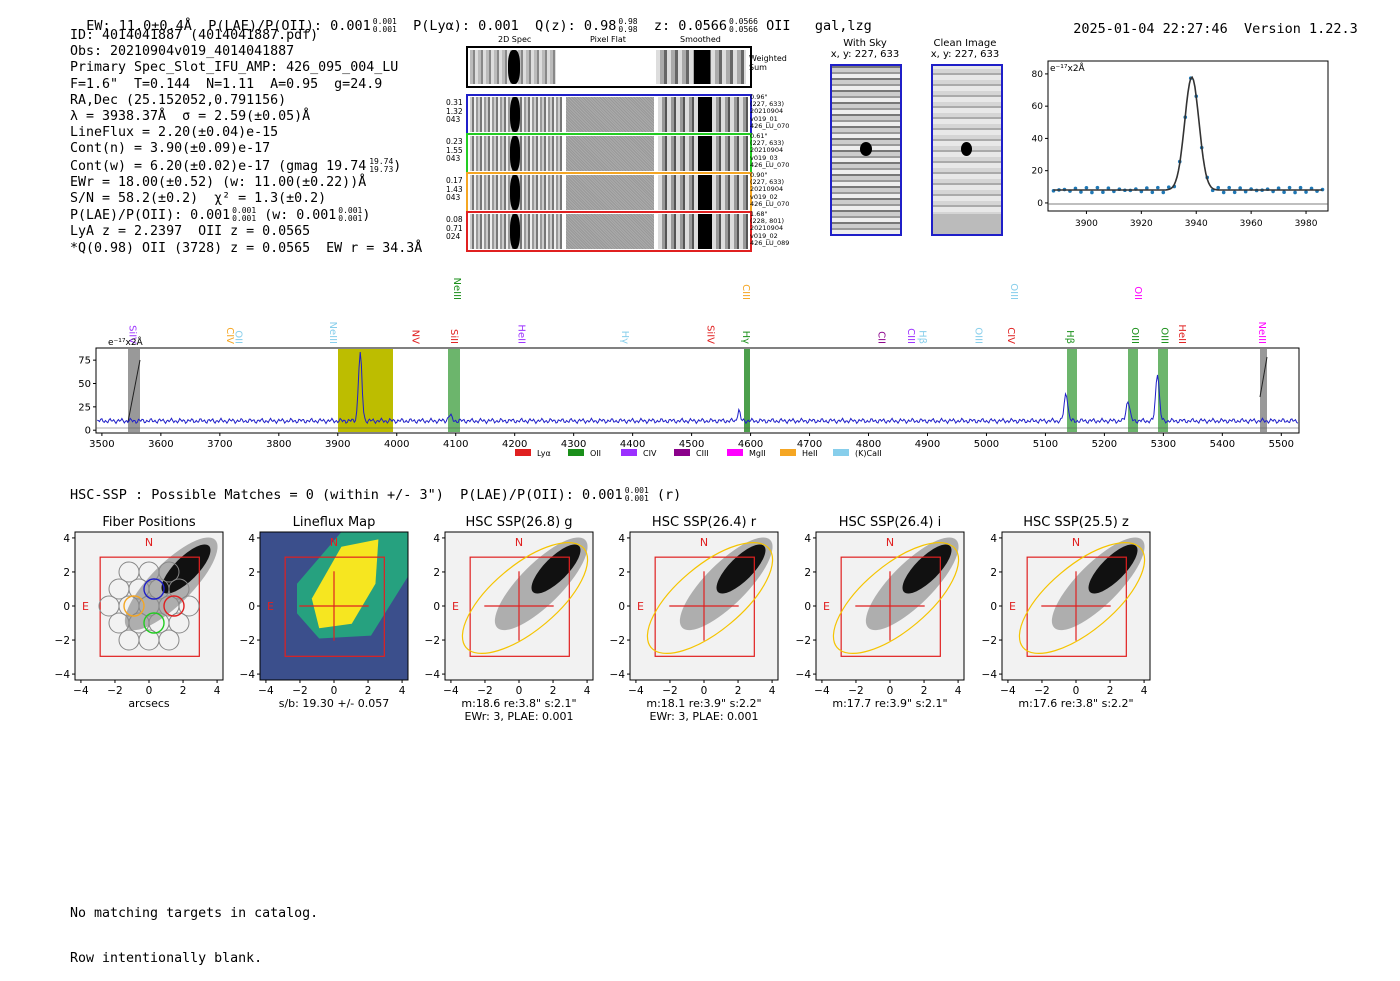 This screenshot has width=1400, height=981. Describe the element at coordinates (244, 219) in the screenshot. I see `info-plae-sub: 0.001` at that location.